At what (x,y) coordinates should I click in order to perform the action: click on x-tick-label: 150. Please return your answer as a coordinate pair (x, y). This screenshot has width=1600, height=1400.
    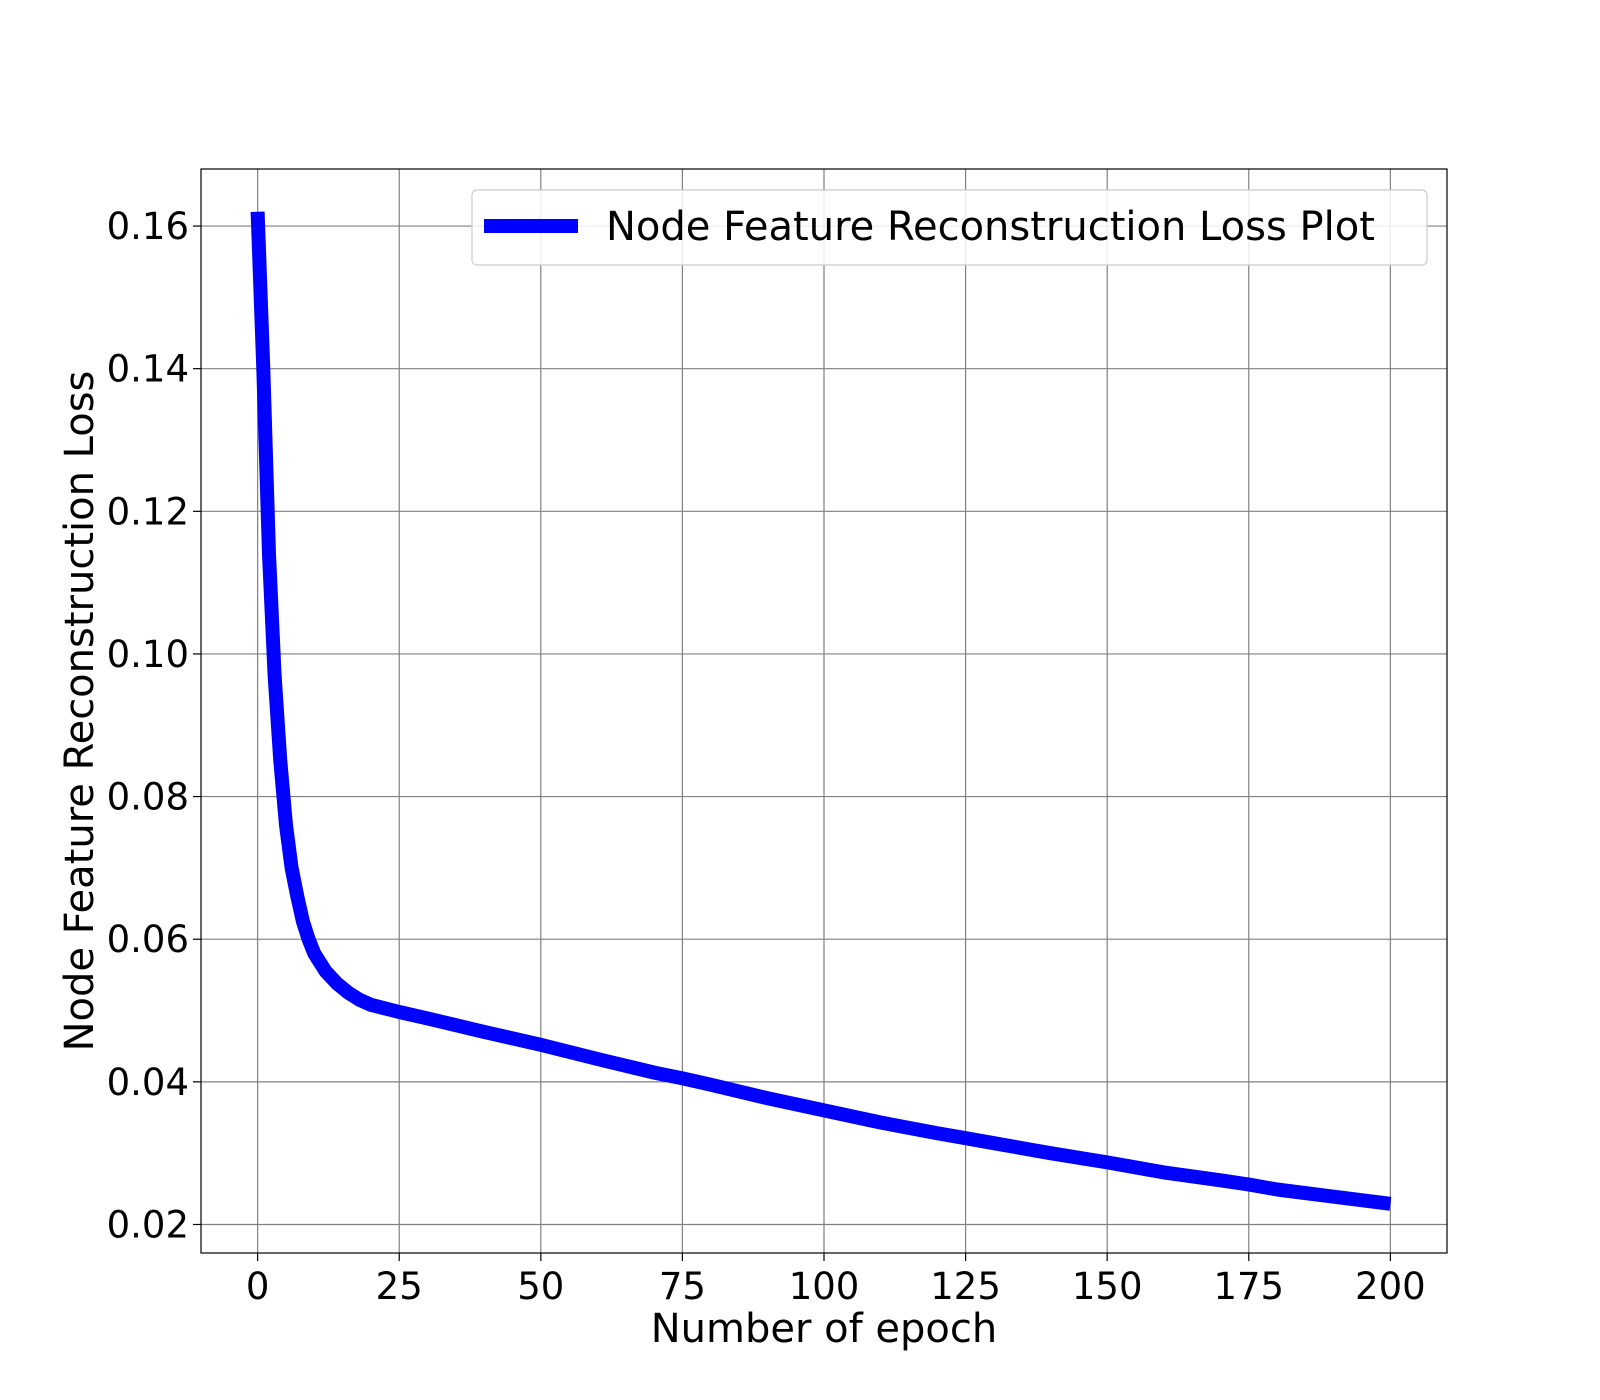
    Looking at the image, I should click on (1107, 1286).